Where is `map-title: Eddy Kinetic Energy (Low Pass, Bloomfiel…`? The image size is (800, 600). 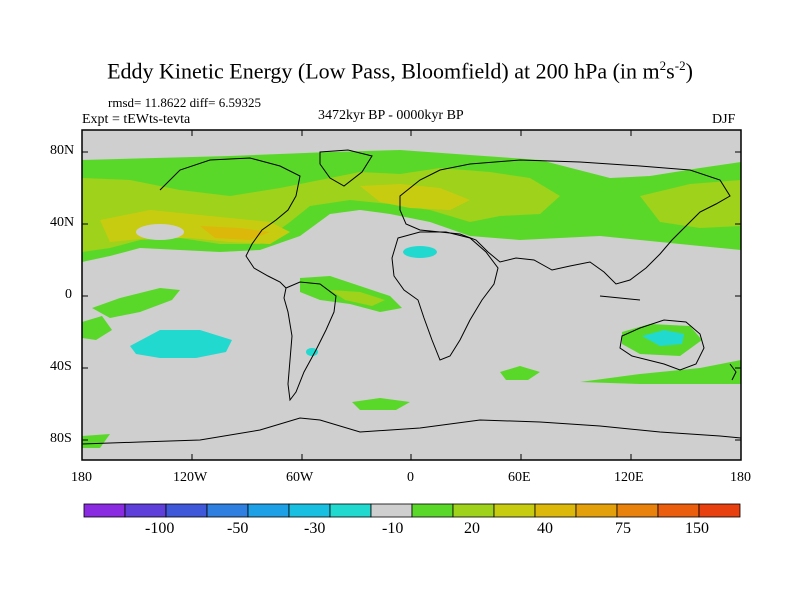
map-title: Eddy Kinetic Energy (Low Pass, Bloomfiel… is located at coordinates (400, 71).